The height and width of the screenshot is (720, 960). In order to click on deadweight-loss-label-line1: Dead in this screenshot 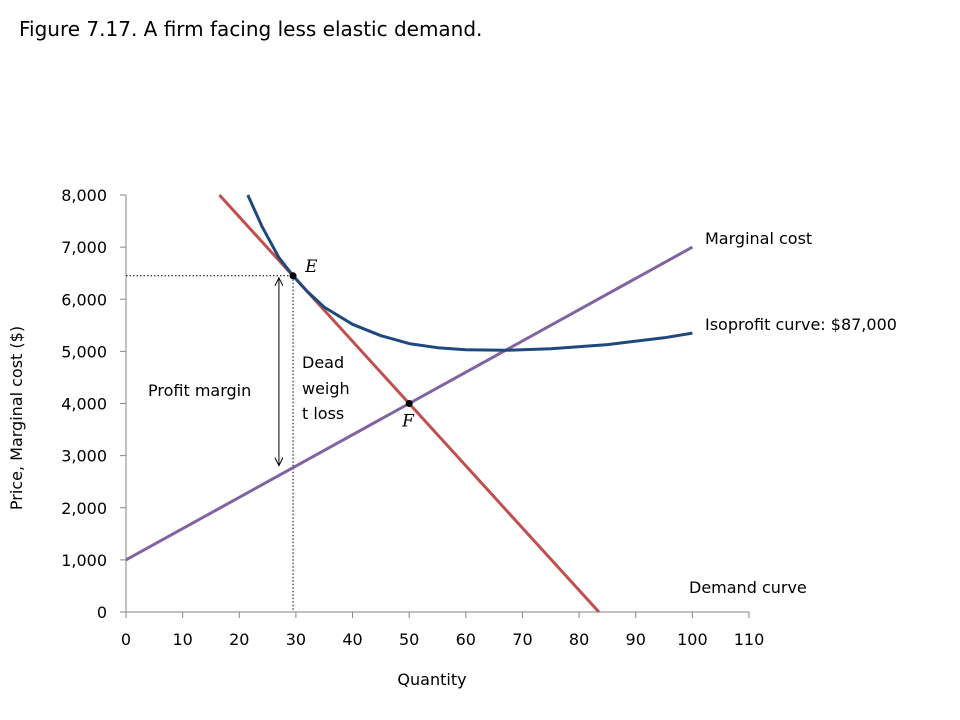, I will do `click(323, 362)`.